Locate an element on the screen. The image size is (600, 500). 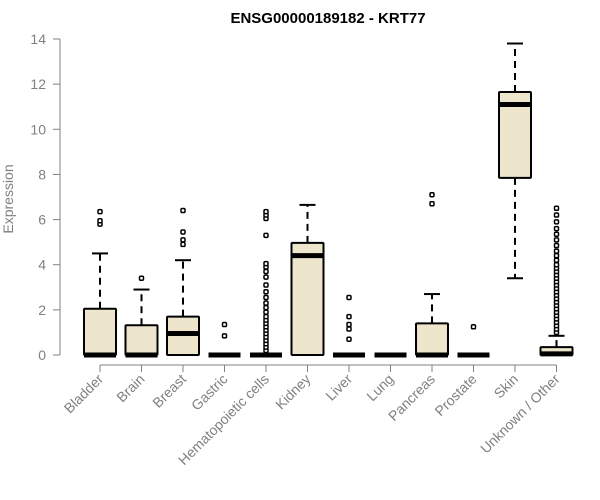
y-tick-label: 8 is located at coordinates (42, 174).